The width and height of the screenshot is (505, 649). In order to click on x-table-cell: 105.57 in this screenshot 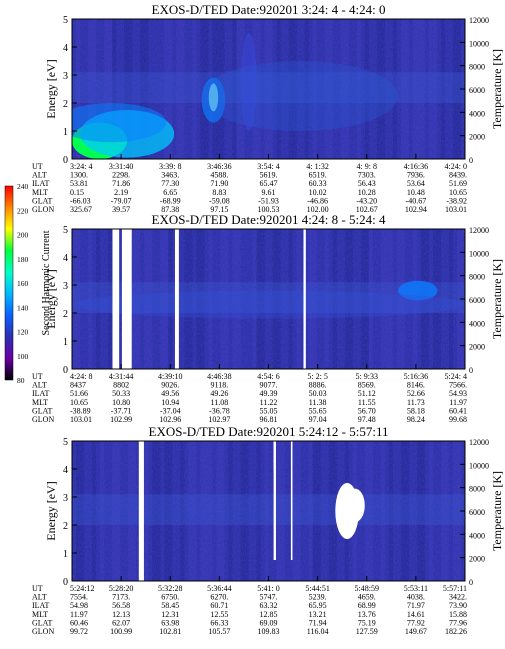, I will do `click(219, 631)`.